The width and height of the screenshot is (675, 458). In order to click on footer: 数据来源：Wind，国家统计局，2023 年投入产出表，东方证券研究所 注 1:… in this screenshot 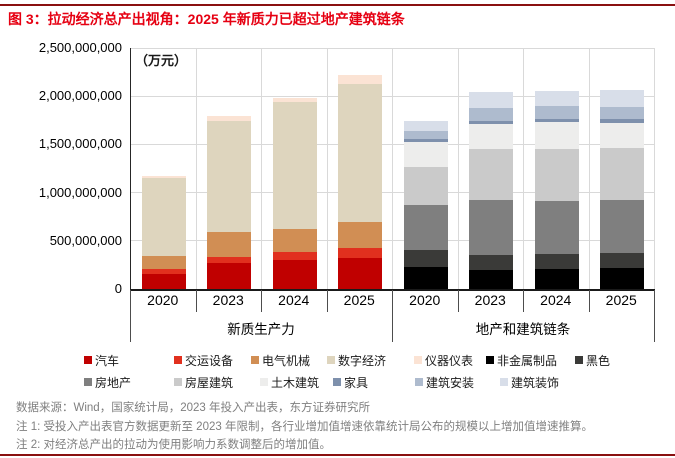, I will do `click(343, 427)`.